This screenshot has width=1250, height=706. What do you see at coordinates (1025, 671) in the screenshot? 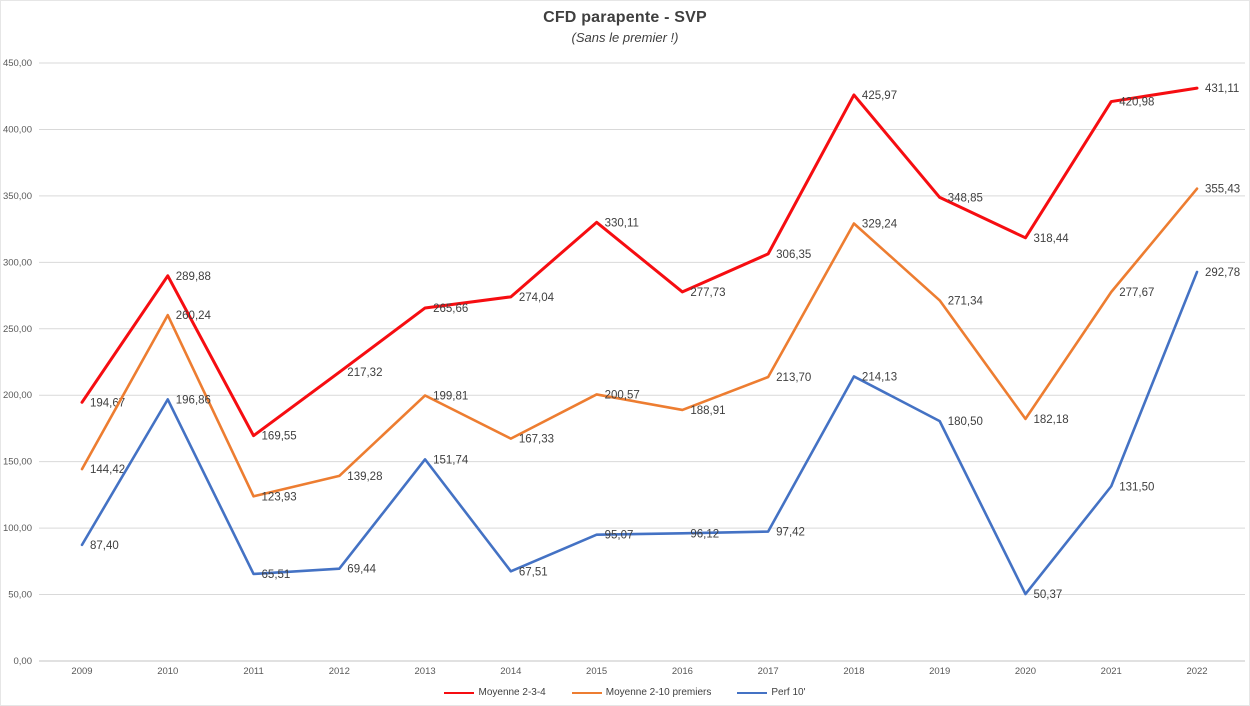
I see `x-tick-label: 2020` at bounding box center [1025, 671].